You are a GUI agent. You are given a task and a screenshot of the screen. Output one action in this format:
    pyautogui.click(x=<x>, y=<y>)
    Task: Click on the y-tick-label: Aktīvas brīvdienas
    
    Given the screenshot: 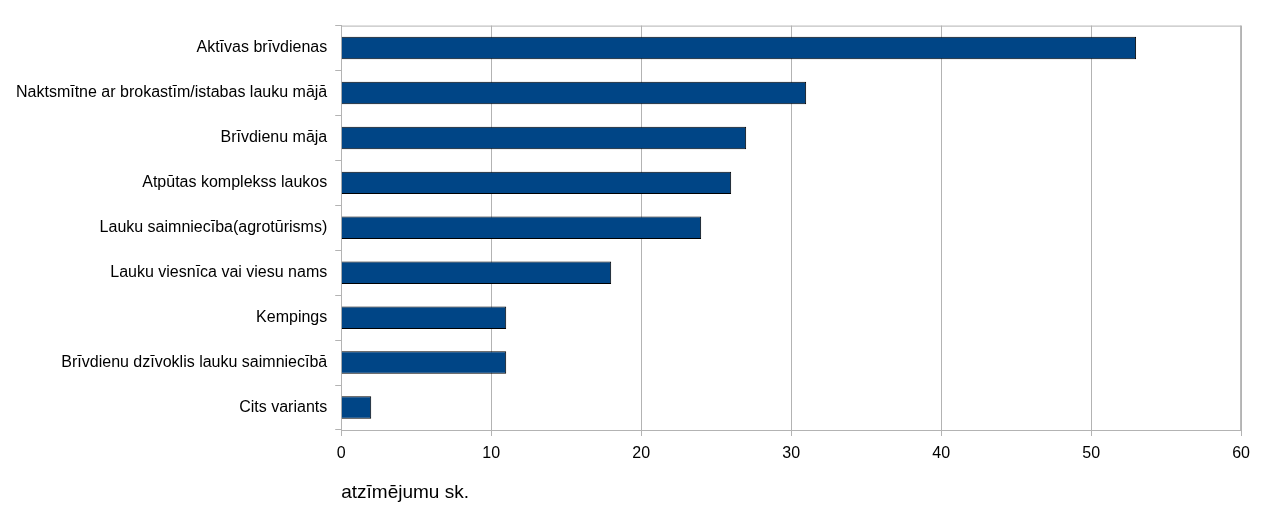 What is the action you would take?
    pyautogui.click(x=262, y=47)
    